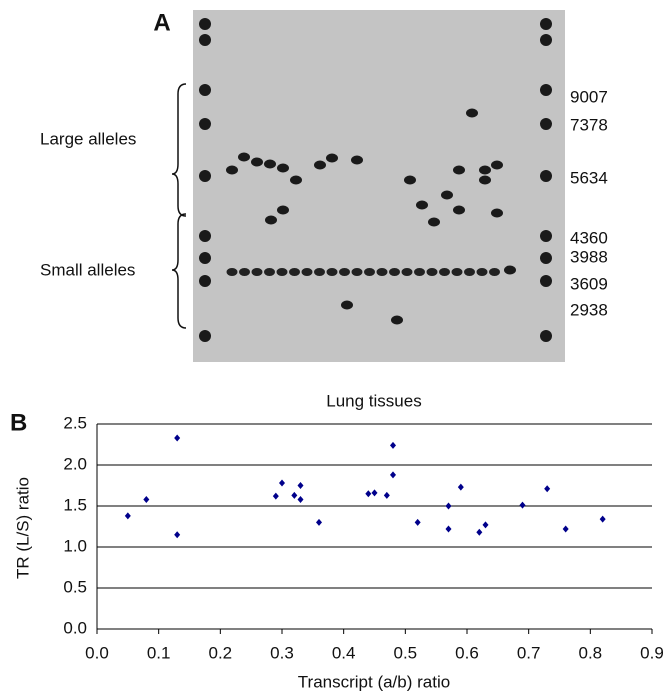  Describe the element at coordinates (75, 422) in the screenshot. I see `y-tick-label: 2.5` at that location.